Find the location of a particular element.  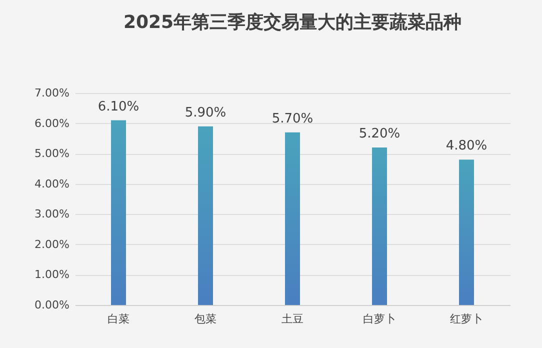

chart-title: 2025年第三季度交易量大的主要蔬菜品种 is located at coordinates (292, 22).